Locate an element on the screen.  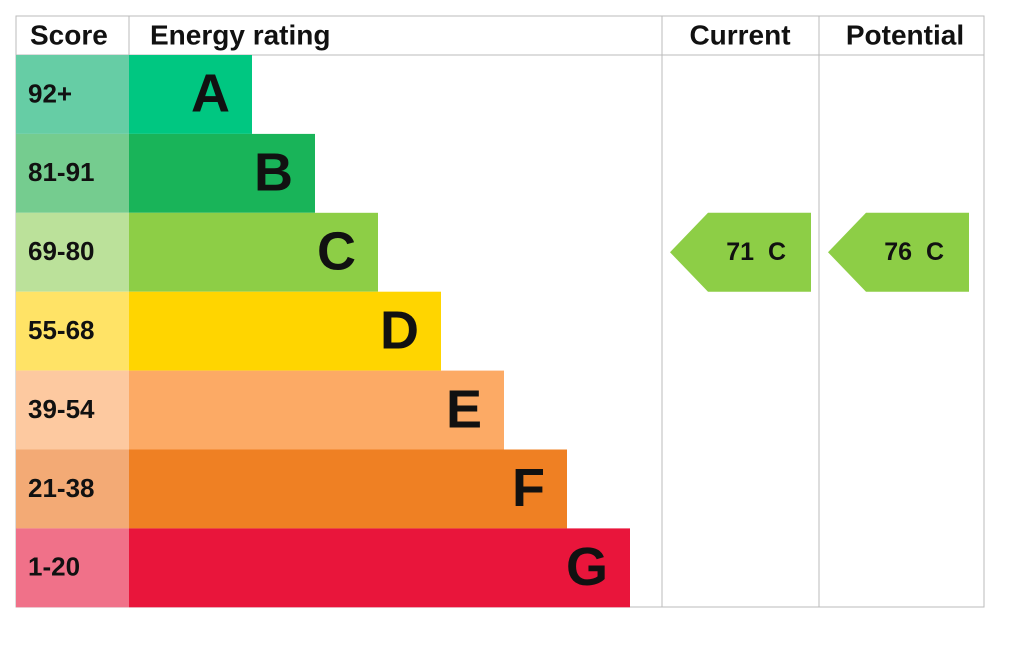
score-label: 21-38 is located at coordinates (61, 488).